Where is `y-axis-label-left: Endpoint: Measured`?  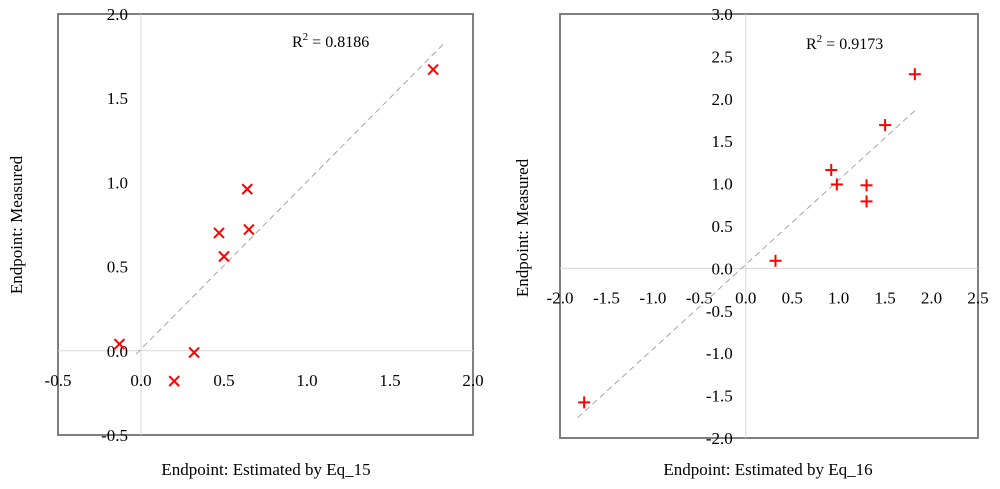
y-axis-label-left: Endpoint: Measured is located at coordinates (16, 224).